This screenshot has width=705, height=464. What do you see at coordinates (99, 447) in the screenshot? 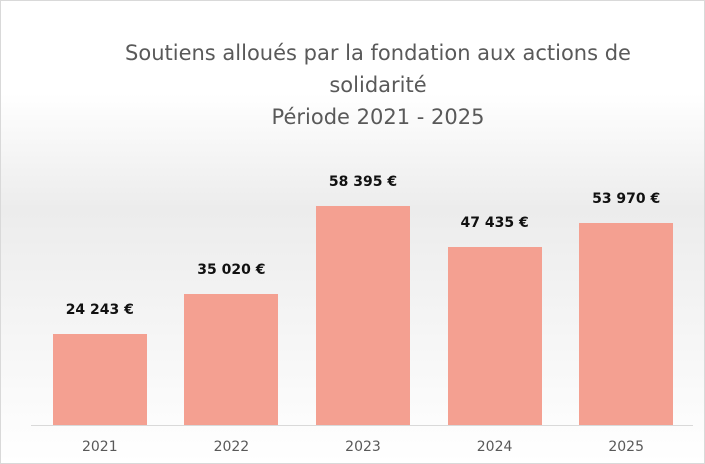
I see `x-tick-label: 2021` at bounding box center [99, 447].